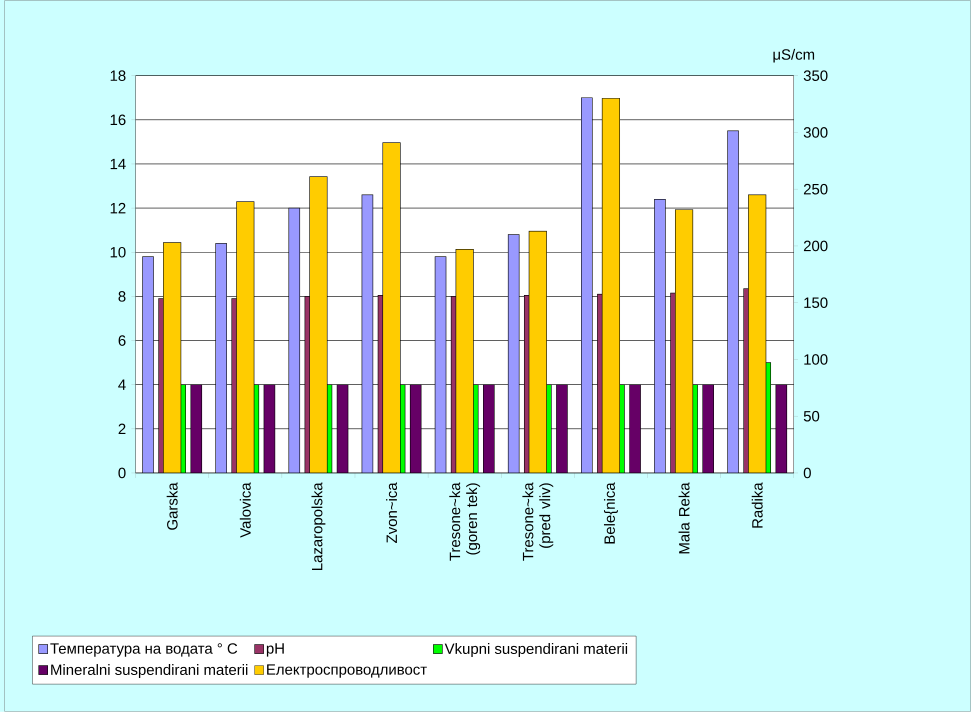 Image resolution: width=971 pixels, height=712 pixels. Describe the element at coordinates (464, 521) in the screenshot. I see `x-tick-label: Tresone~ka (goren tek)` at that location.